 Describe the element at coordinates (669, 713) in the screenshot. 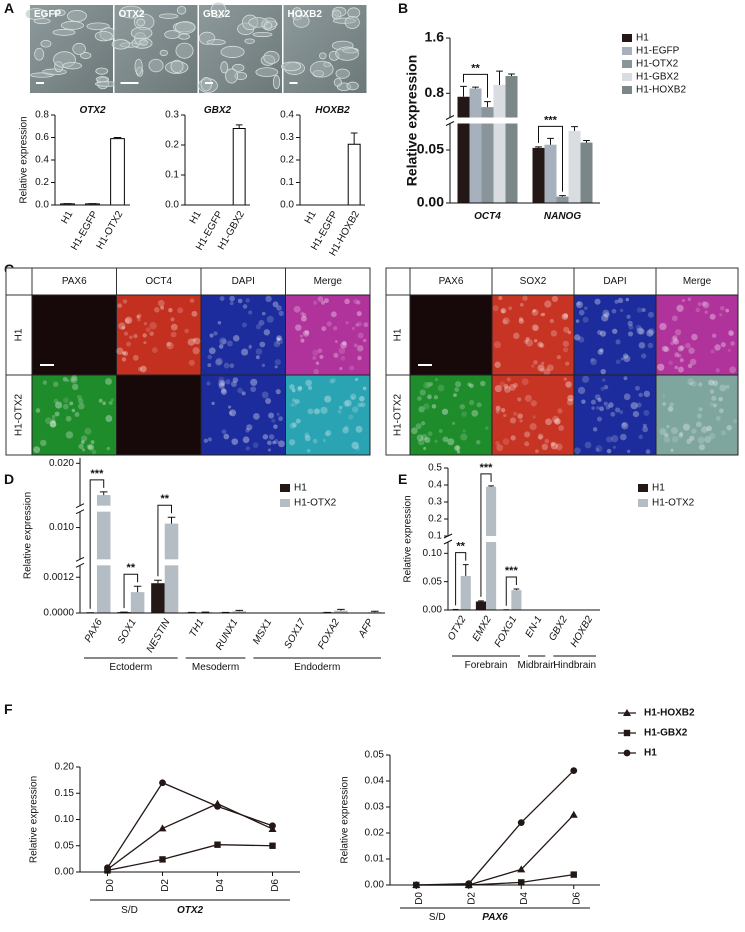

I see `legend-label: H1-HOXB2` at that location.